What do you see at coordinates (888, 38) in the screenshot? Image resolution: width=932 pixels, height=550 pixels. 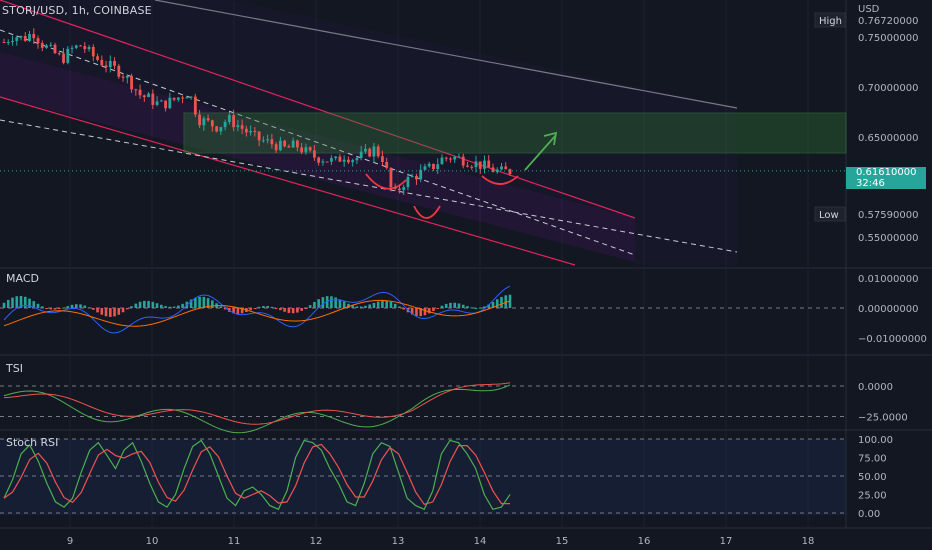 I see `price-tick-label: 0.75000000` at bounding box center [888, 38].